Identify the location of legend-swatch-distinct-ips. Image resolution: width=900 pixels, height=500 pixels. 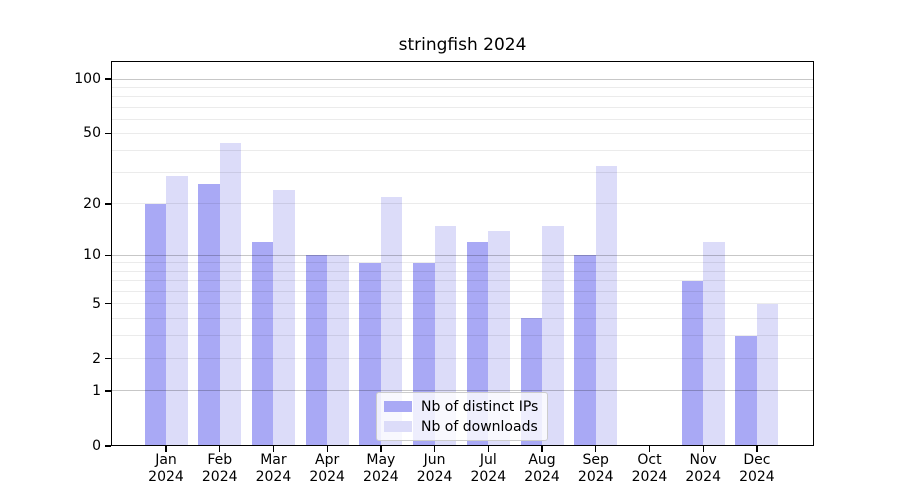
(398, 406).